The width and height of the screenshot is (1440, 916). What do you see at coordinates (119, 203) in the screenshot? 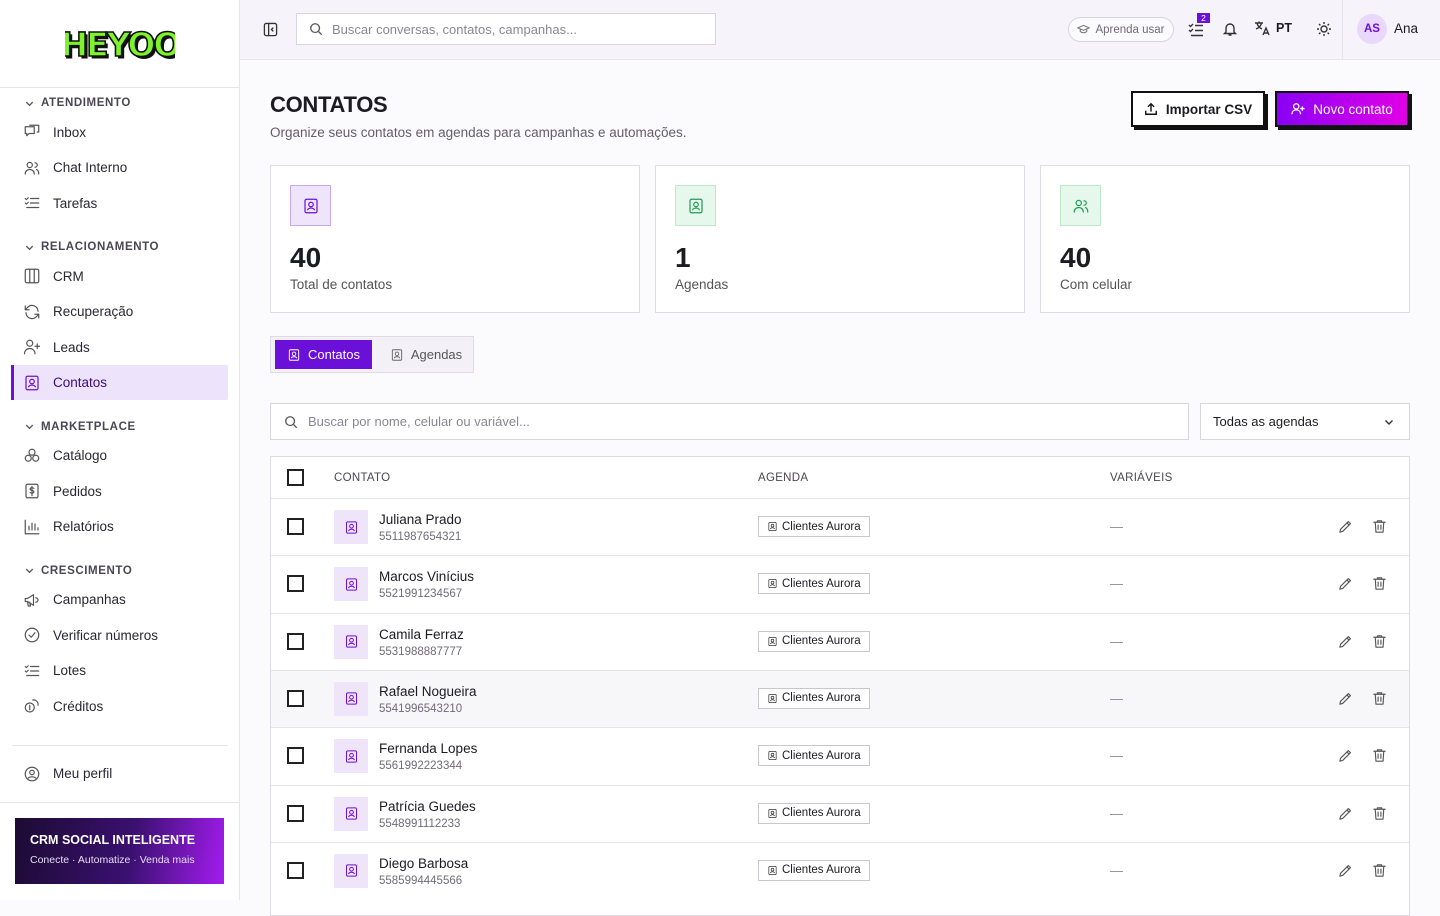
I see `nav-item: Tarefas` at bounding box center [119, 203].